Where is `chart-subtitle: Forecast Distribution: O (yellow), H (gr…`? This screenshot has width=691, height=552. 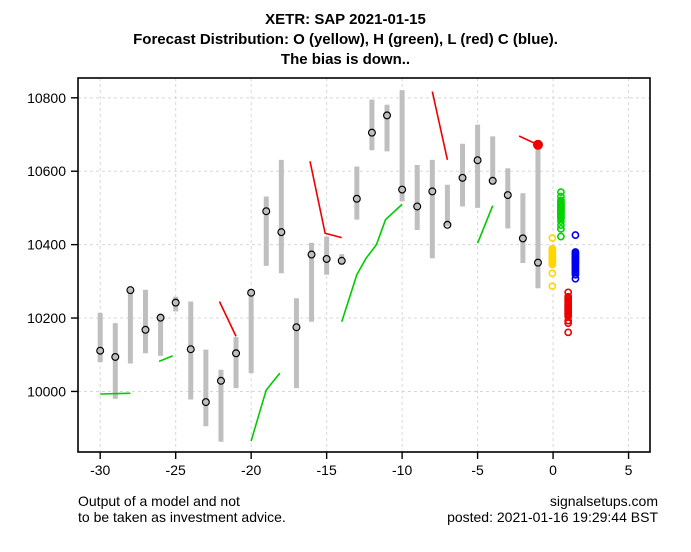
chart-subtitle: Forecast Distribution: O (yellow), H (gr… is located at coordinates (345, 39).